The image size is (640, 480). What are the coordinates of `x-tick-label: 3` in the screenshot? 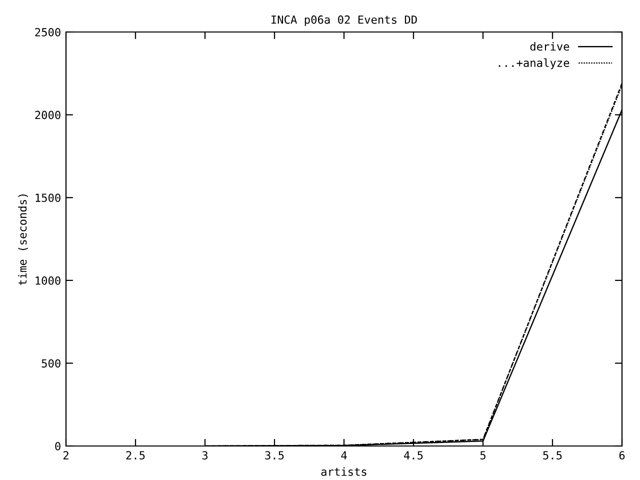 It's located at (205, 455).